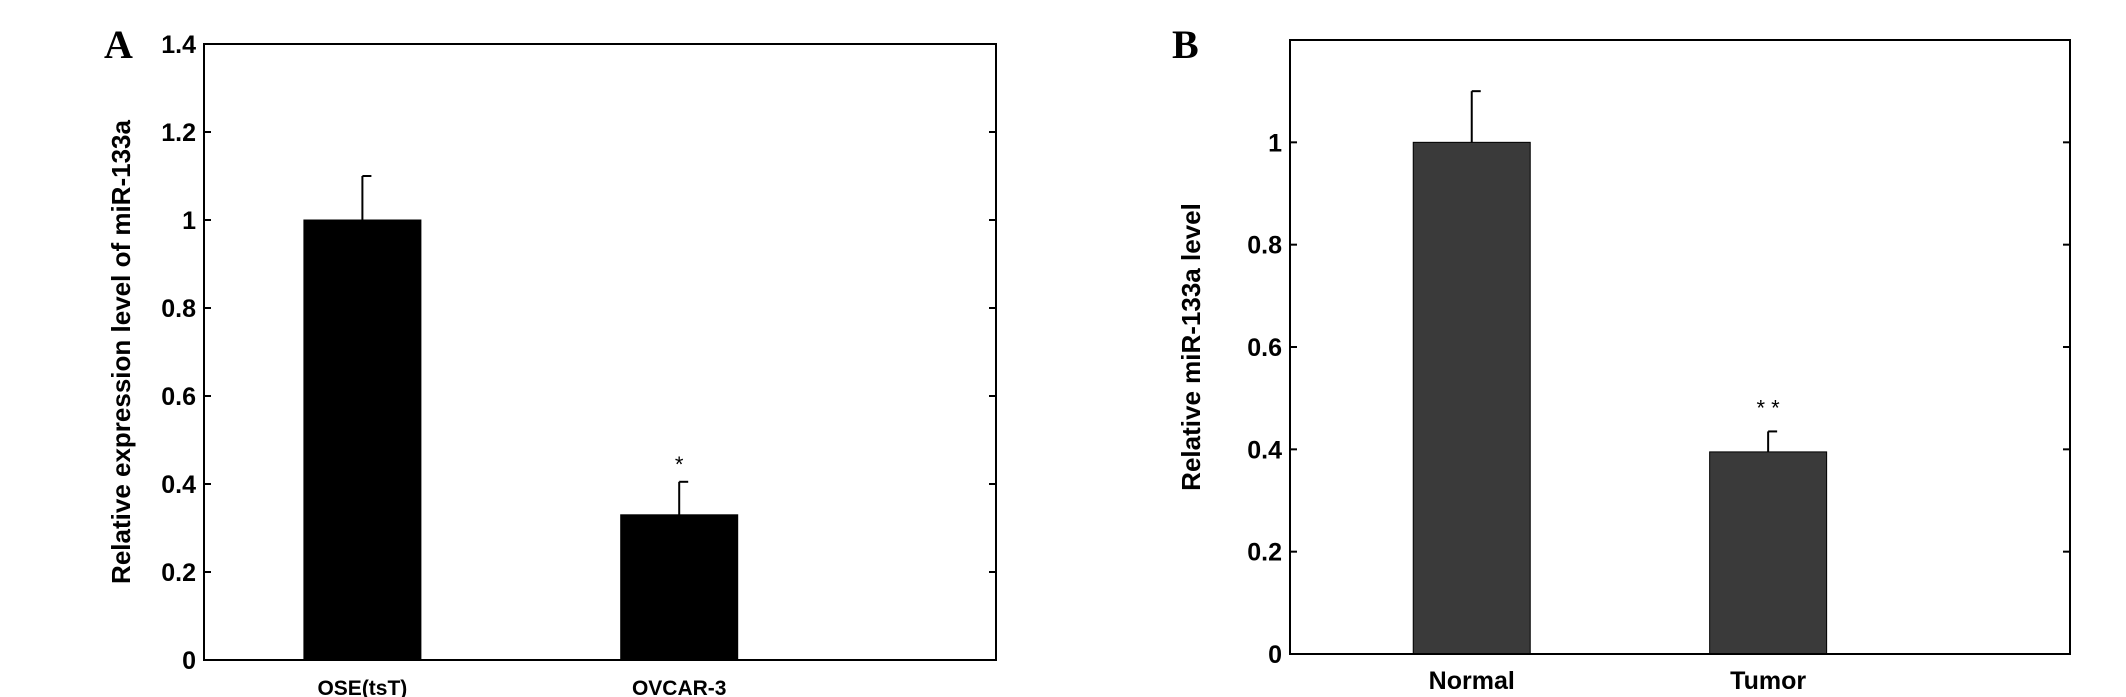 The height and width of the screenshot is (697, 2126). Describe the element at coordinates (121, 352) in the screenshot. I see `y-axis-title: Relative expression level of miR-133a` at that location.